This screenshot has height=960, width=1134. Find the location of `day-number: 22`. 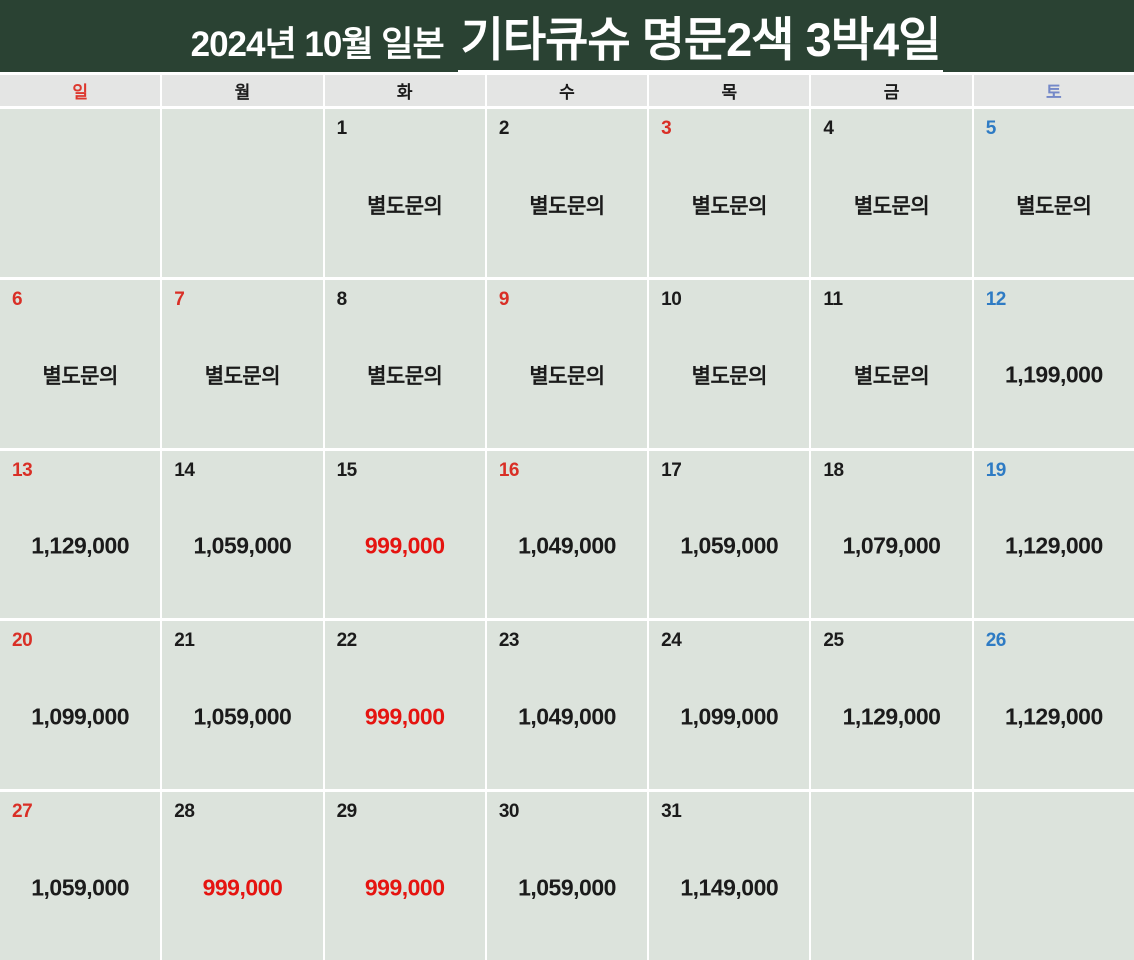

day-number: 22 is located at coordinates (347, 641).